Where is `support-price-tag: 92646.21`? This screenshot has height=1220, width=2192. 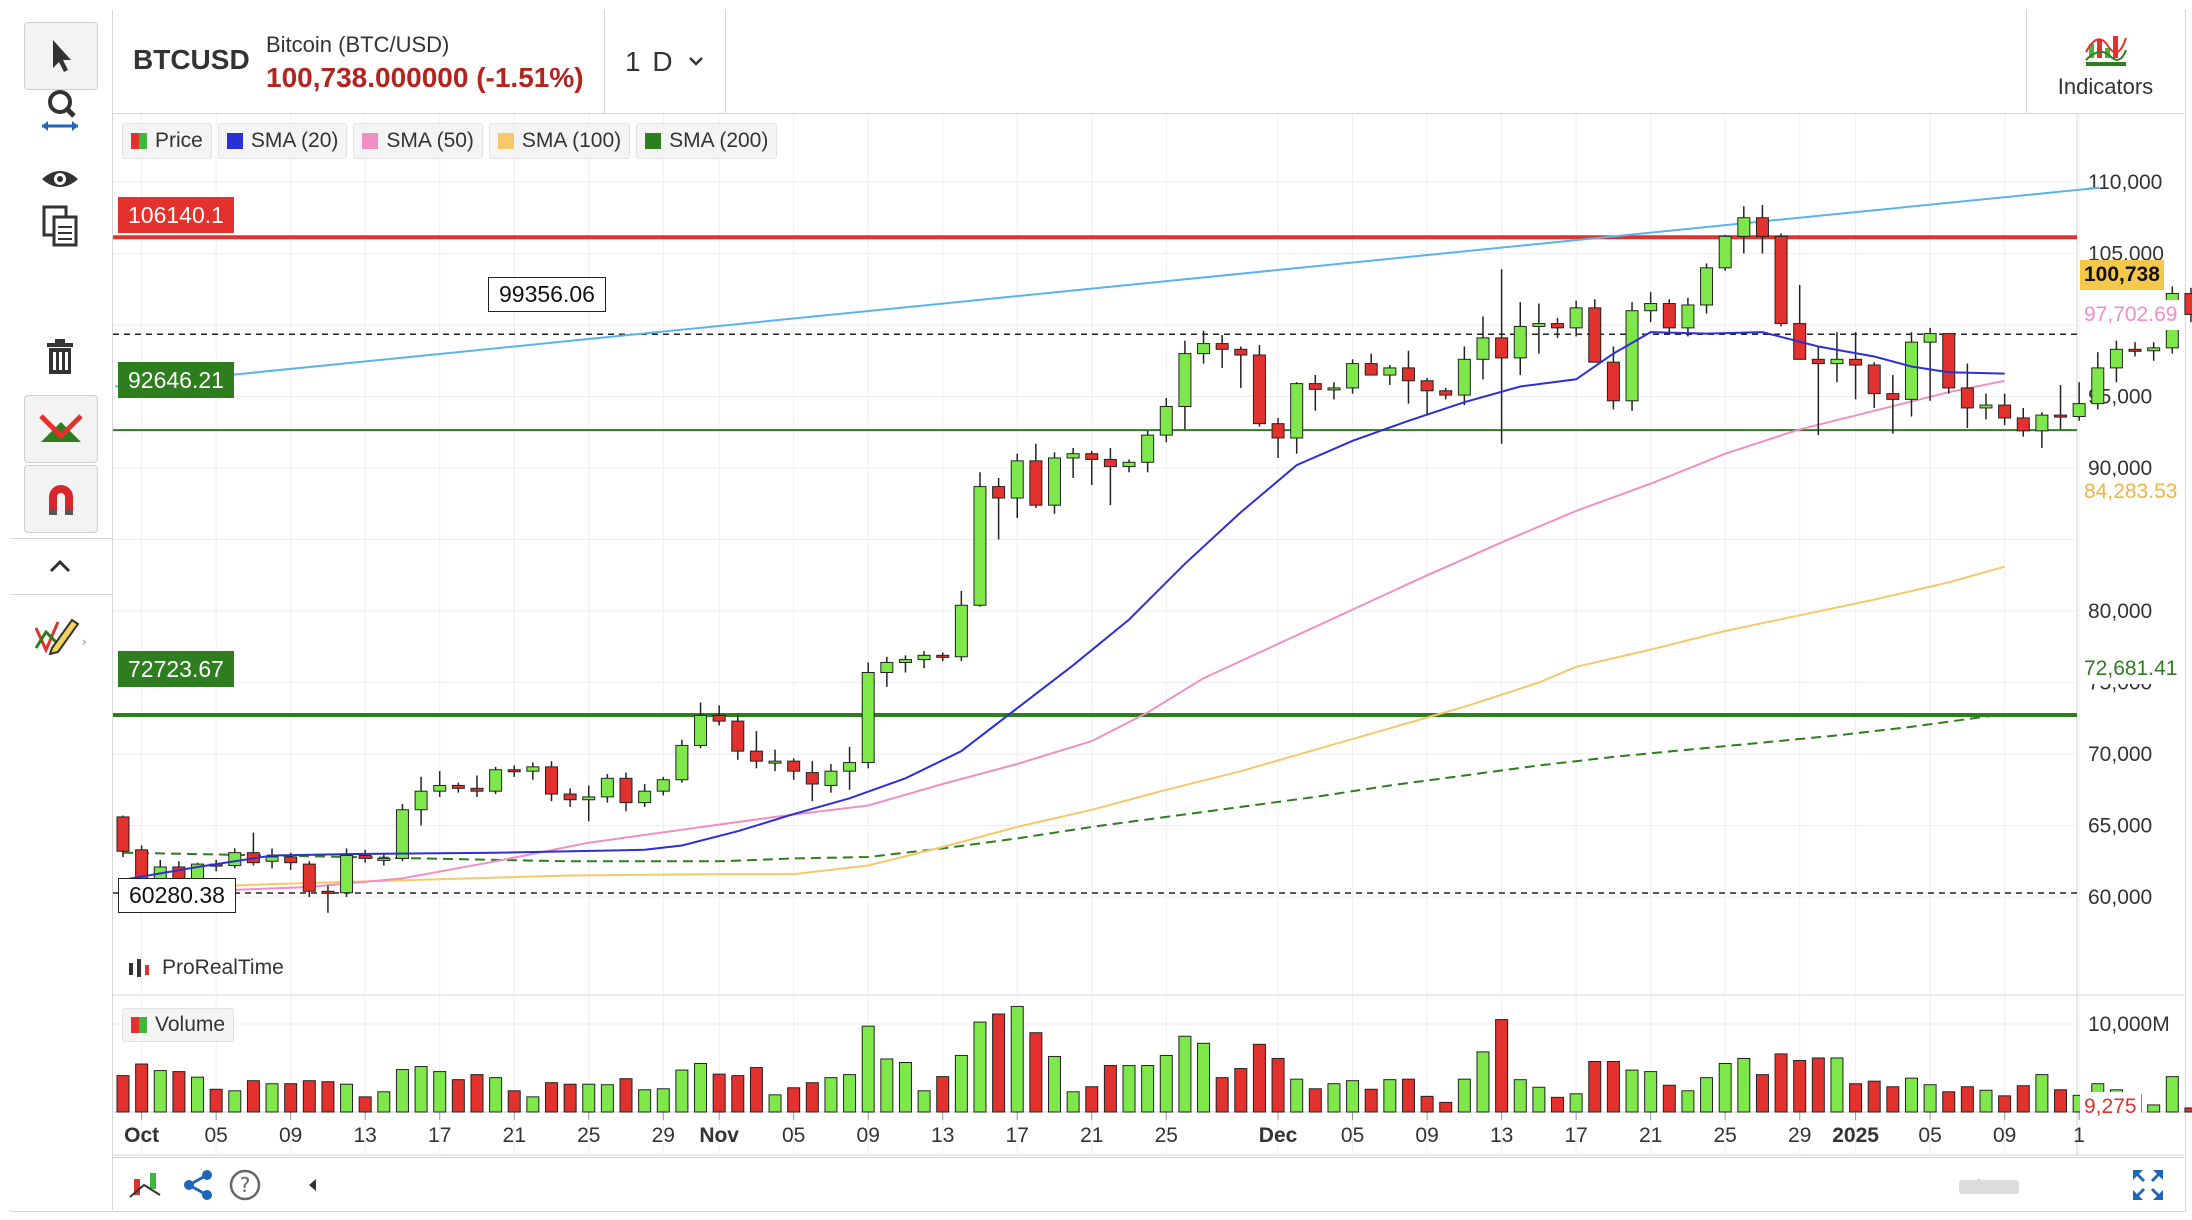
support-price-tag: 92646.21 is located at coordinates (176, 380).